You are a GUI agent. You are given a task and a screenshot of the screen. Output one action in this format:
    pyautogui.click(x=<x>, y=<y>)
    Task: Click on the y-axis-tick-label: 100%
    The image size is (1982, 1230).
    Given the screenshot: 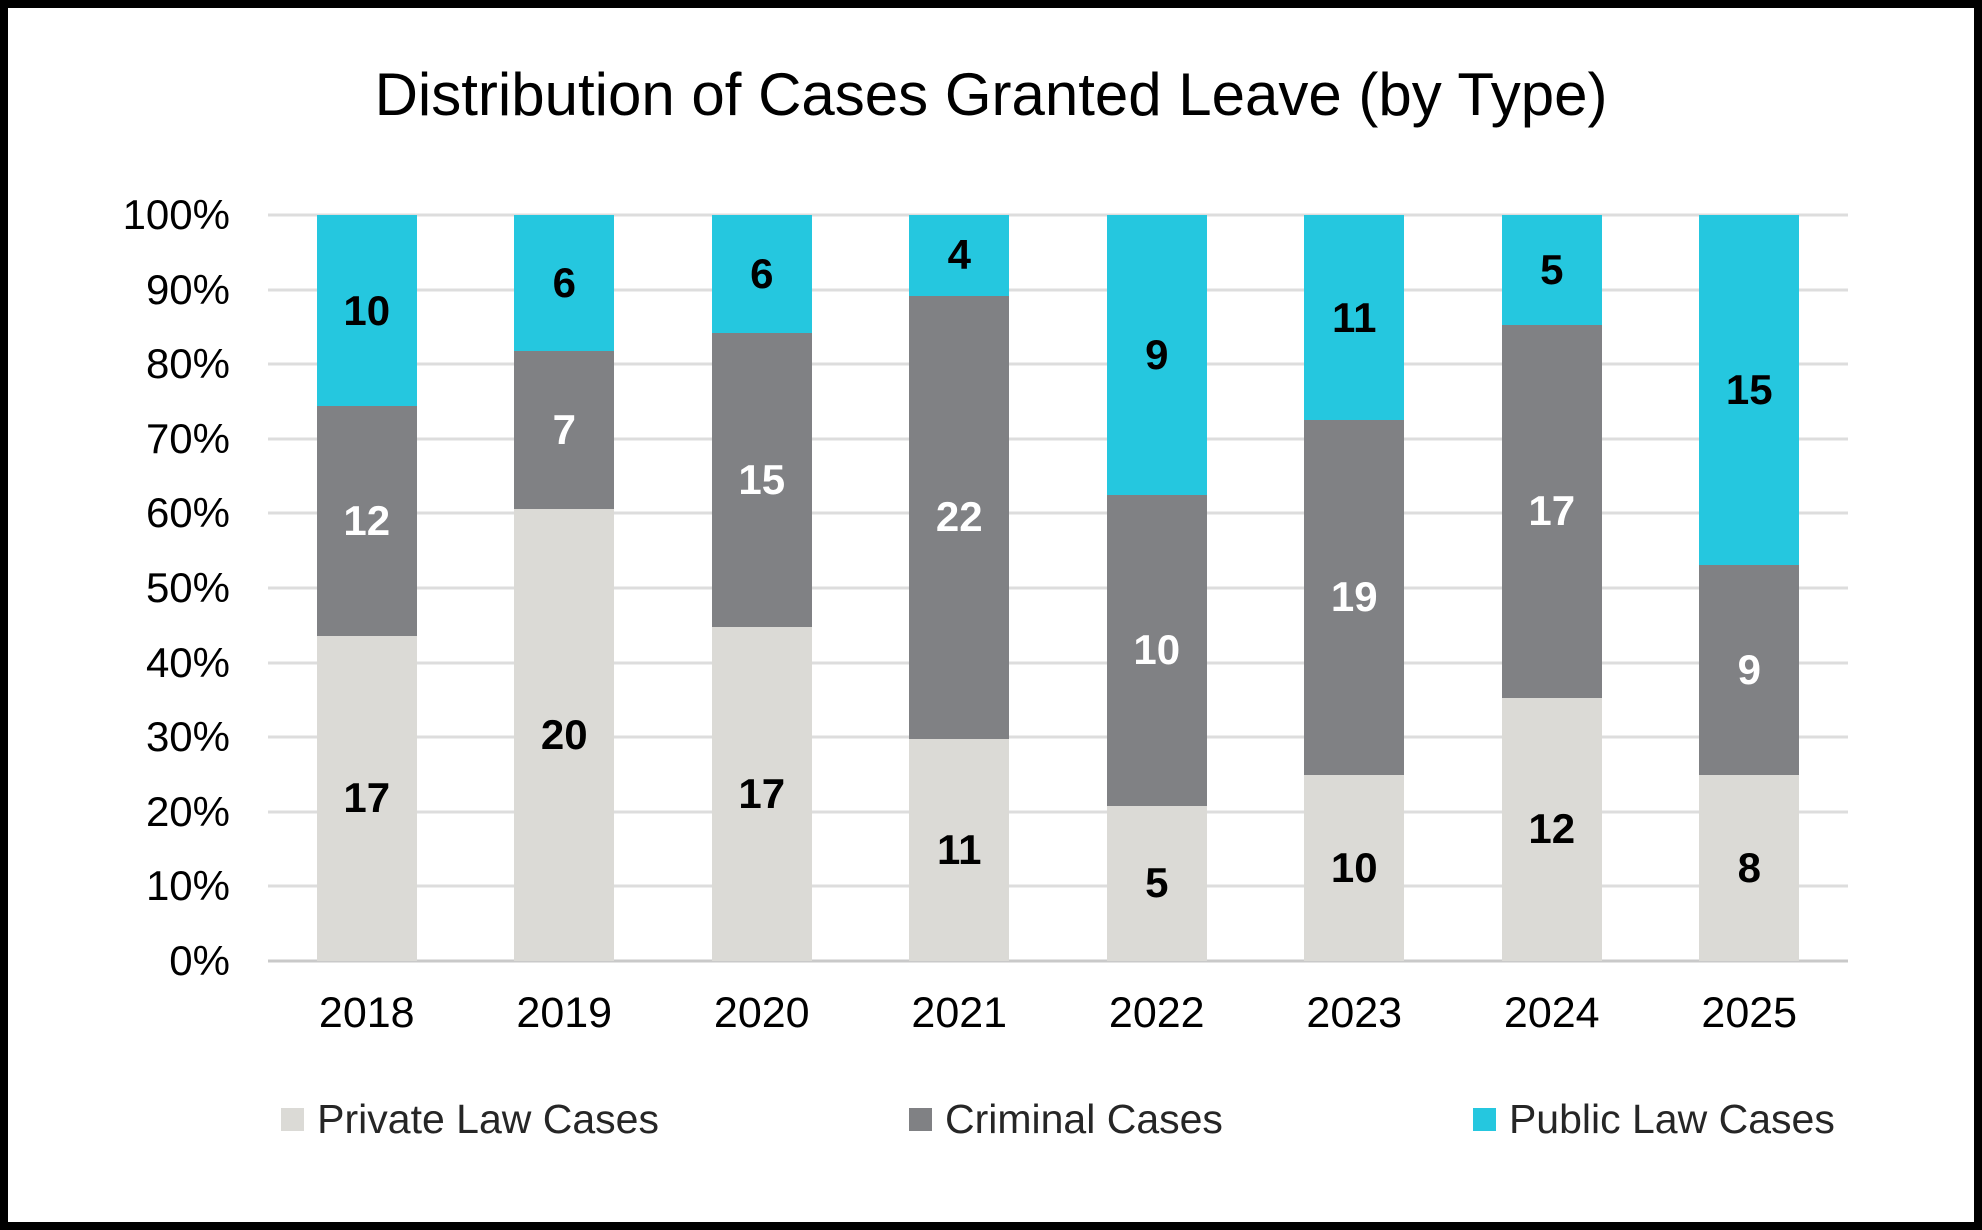 What is the action you would take?
    pyautogui.click(x=176, y=214)
    